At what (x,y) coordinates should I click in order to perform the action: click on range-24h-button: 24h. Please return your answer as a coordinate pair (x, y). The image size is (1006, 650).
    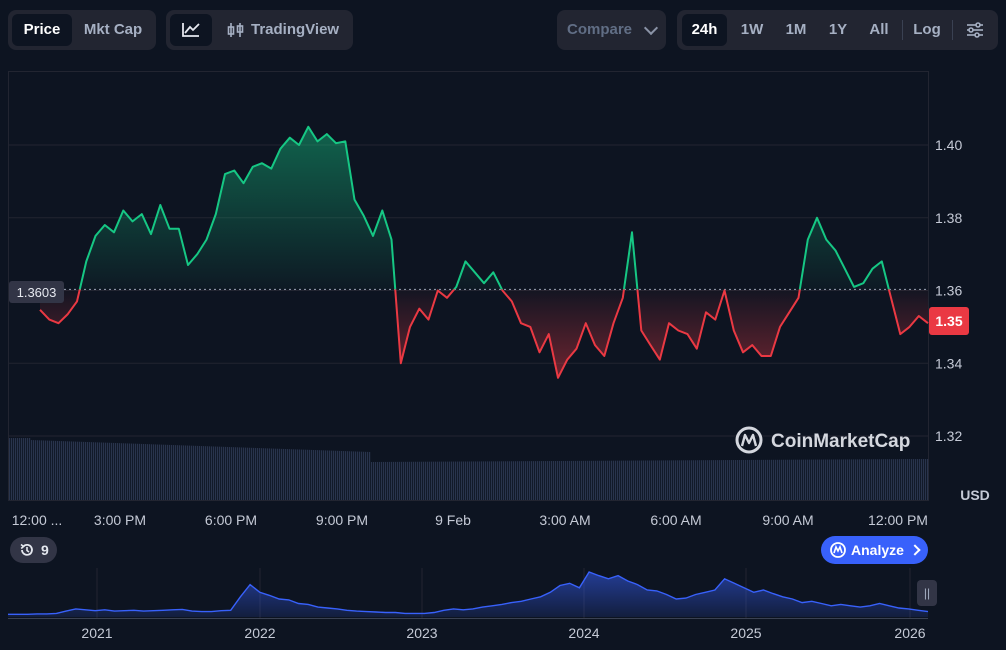
    Looking at the image, I should click on (704, 30).